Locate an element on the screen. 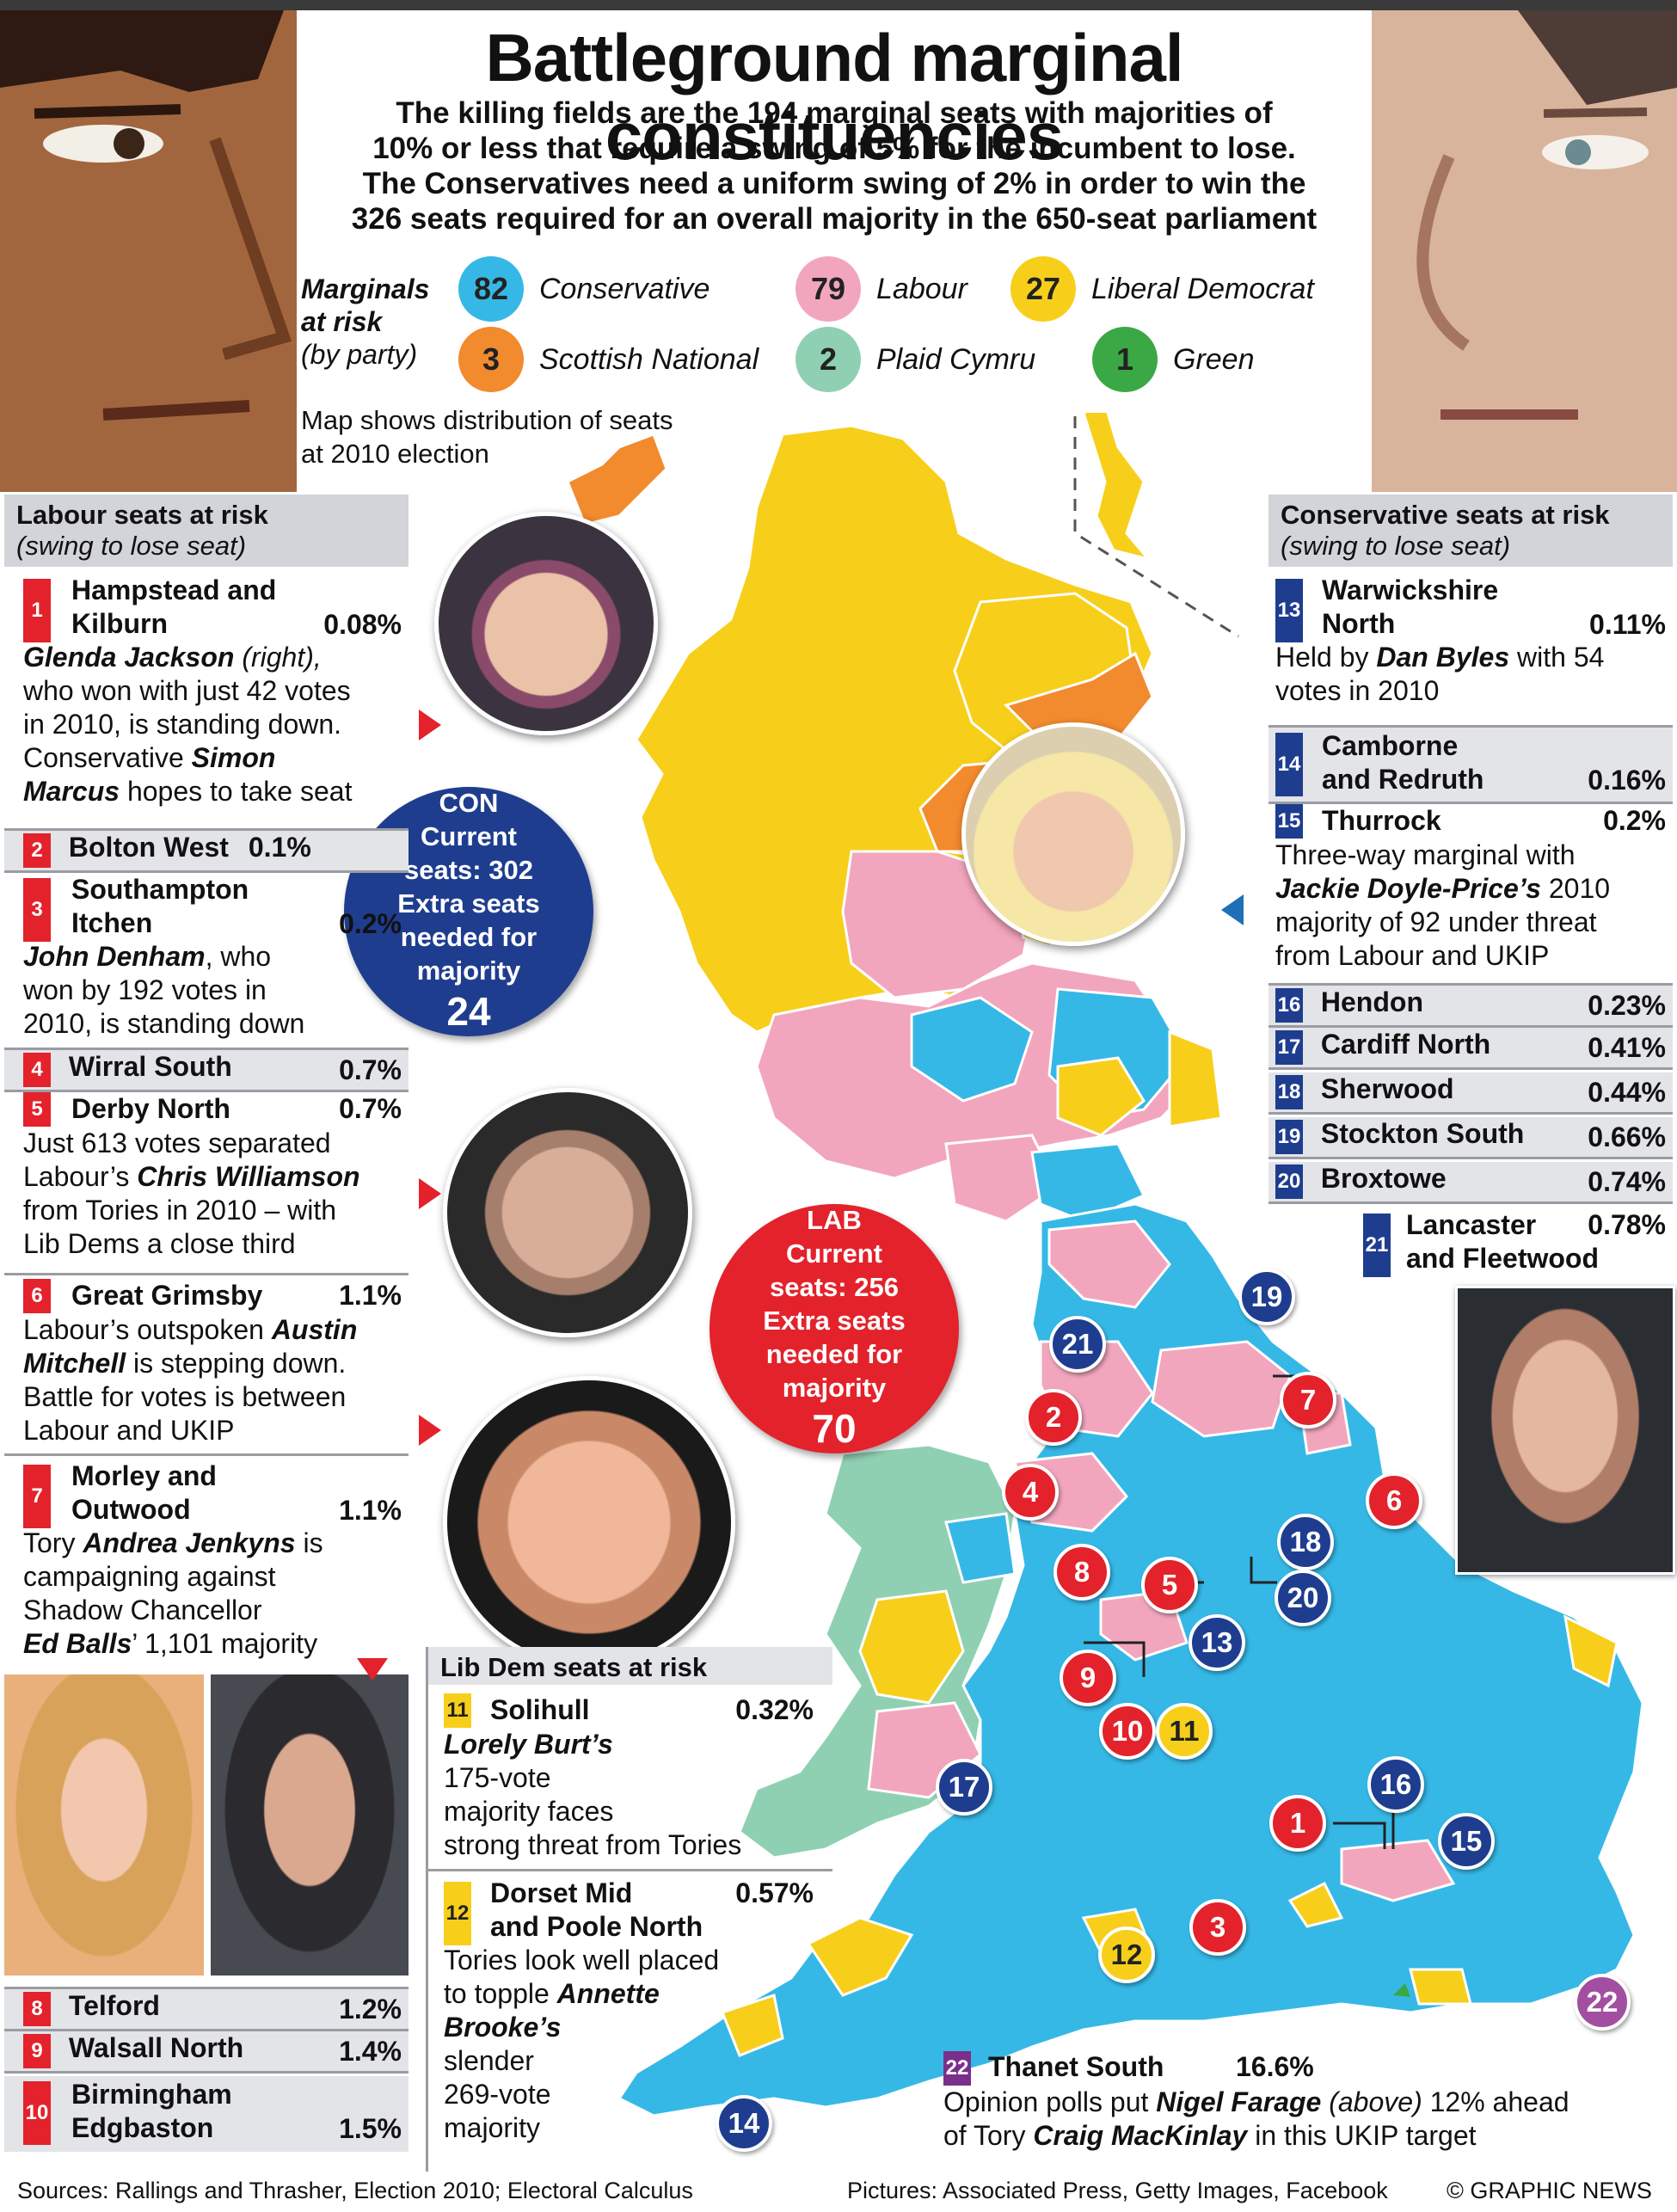 The height and width of the screenshot is (2212, 1677). labour-seat-4: 4 Wirral South 0.7% is located at coordinates (206, 1070).